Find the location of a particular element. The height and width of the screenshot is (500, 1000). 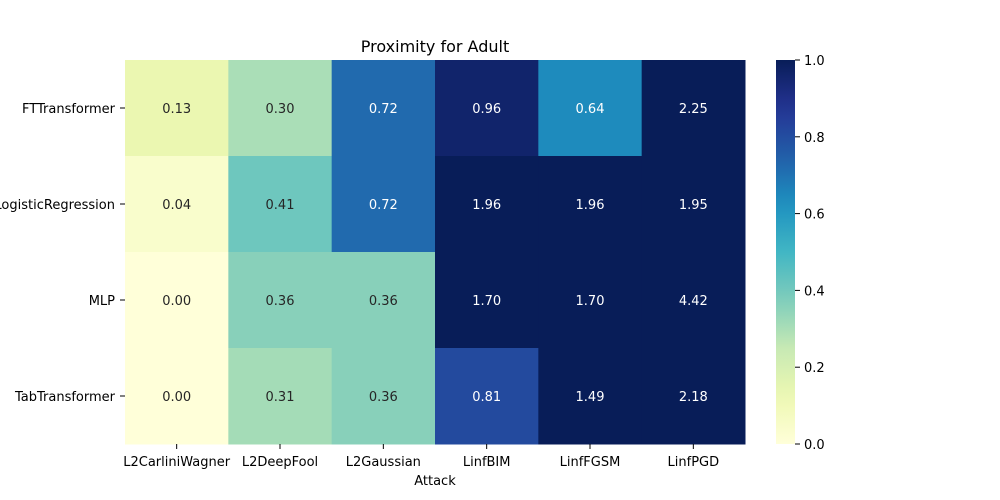

cell-value-label: 0.41 is located at coordinates (280, 205).